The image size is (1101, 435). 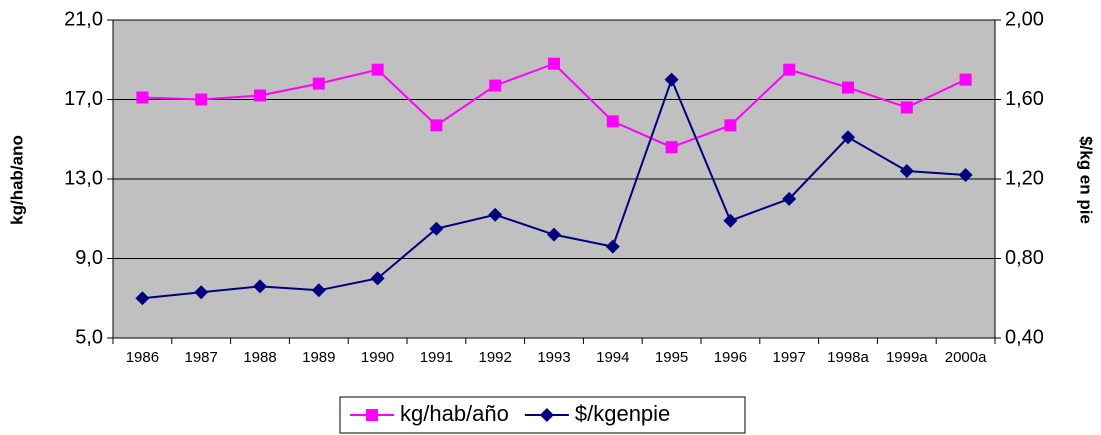 I want to click on y2-tick-label: 0,80, so click(x=1024, y=258).